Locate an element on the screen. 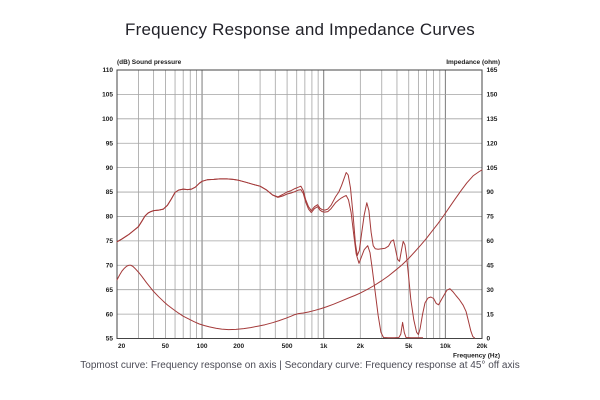  page-title: Frequency Response and Impedance Curves is located at coordinates (300, 29).